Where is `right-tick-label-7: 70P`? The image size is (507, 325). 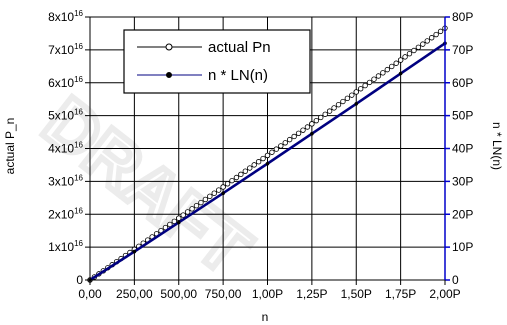 right-tick-label-7: 70P is located at coordinates (462, 50).